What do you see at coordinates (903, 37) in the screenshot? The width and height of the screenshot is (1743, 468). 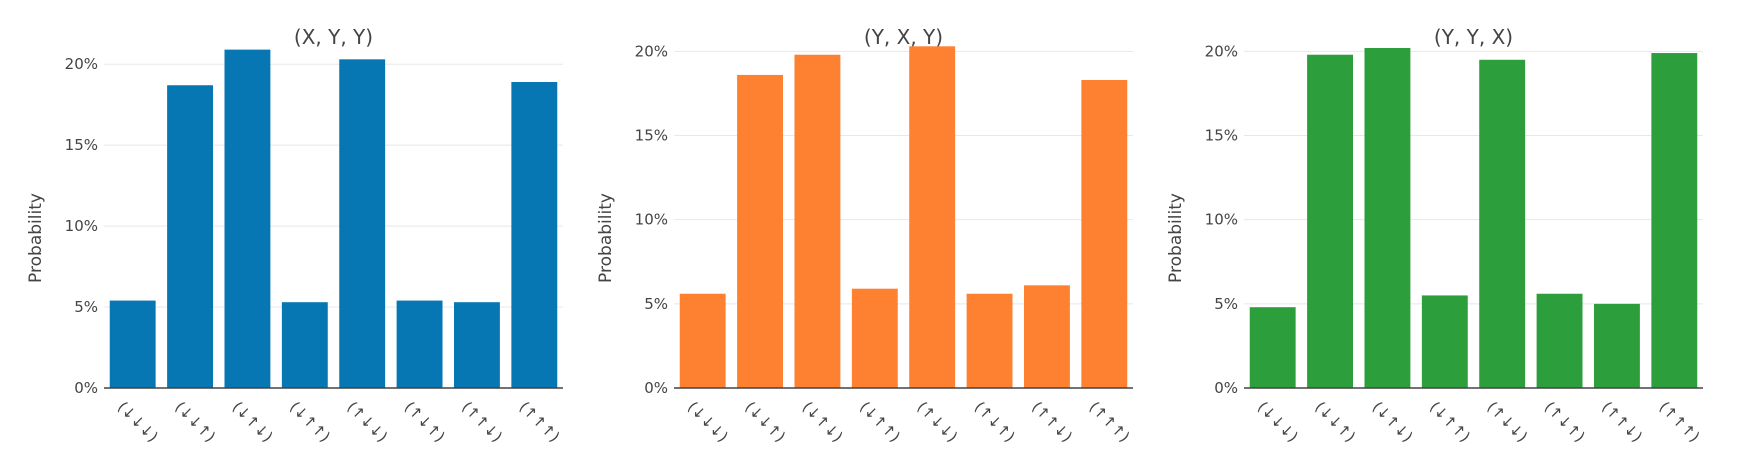 I see `chart-title: (Y, X, Y)` at bounding box center [903, 37].